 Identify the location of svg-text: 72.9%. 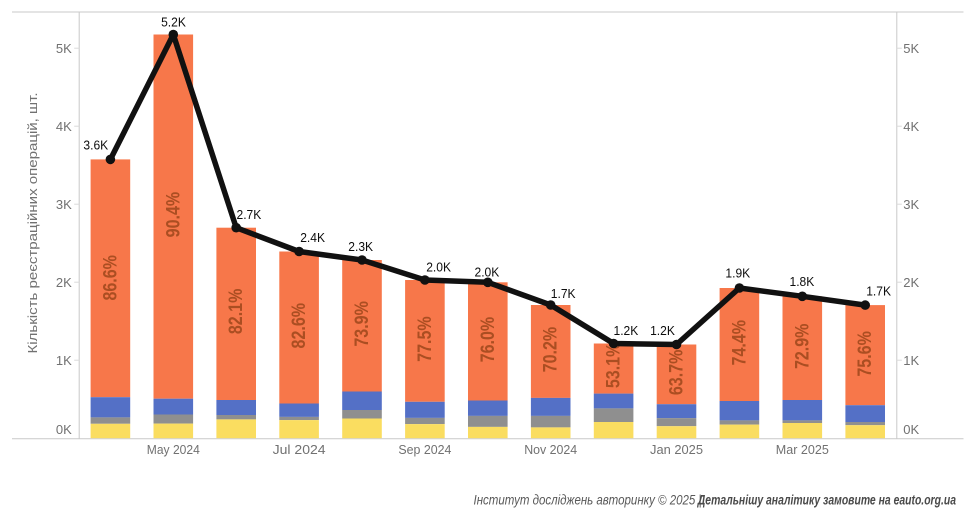
(802, 347).